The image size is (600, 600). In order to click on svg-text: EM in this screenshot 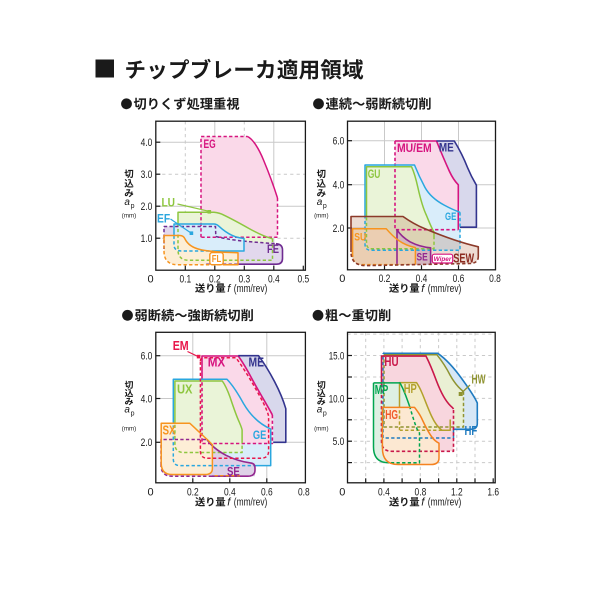, I will do `click(181, 345)`.